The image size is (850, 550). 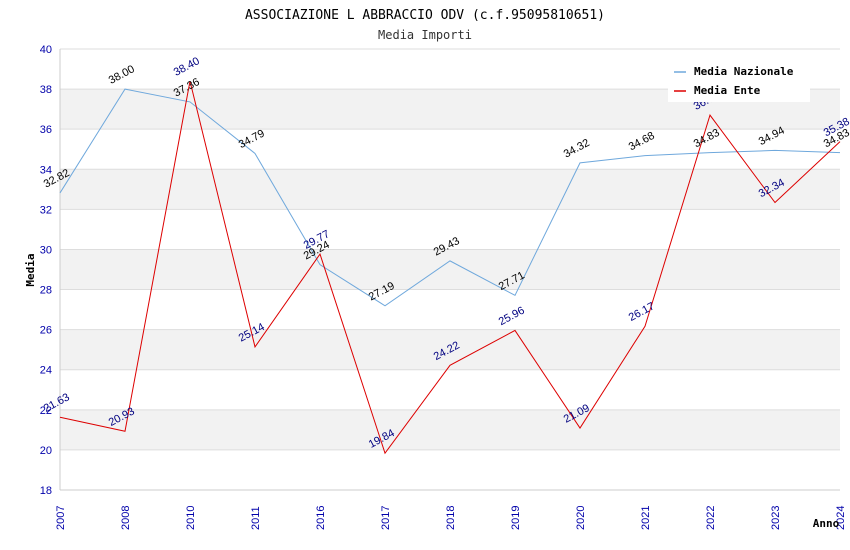 What do you see at coordinates (126, 518) in the screenshot?
I see `x-tick-label: 2008` at bounding box center [126, 518].